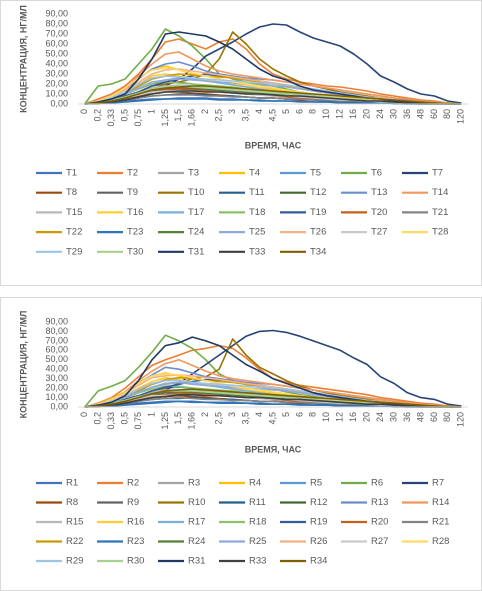  Describe the element at coordinates (74, 212) in the screenshot. I see `legend-label: T15` at that location.